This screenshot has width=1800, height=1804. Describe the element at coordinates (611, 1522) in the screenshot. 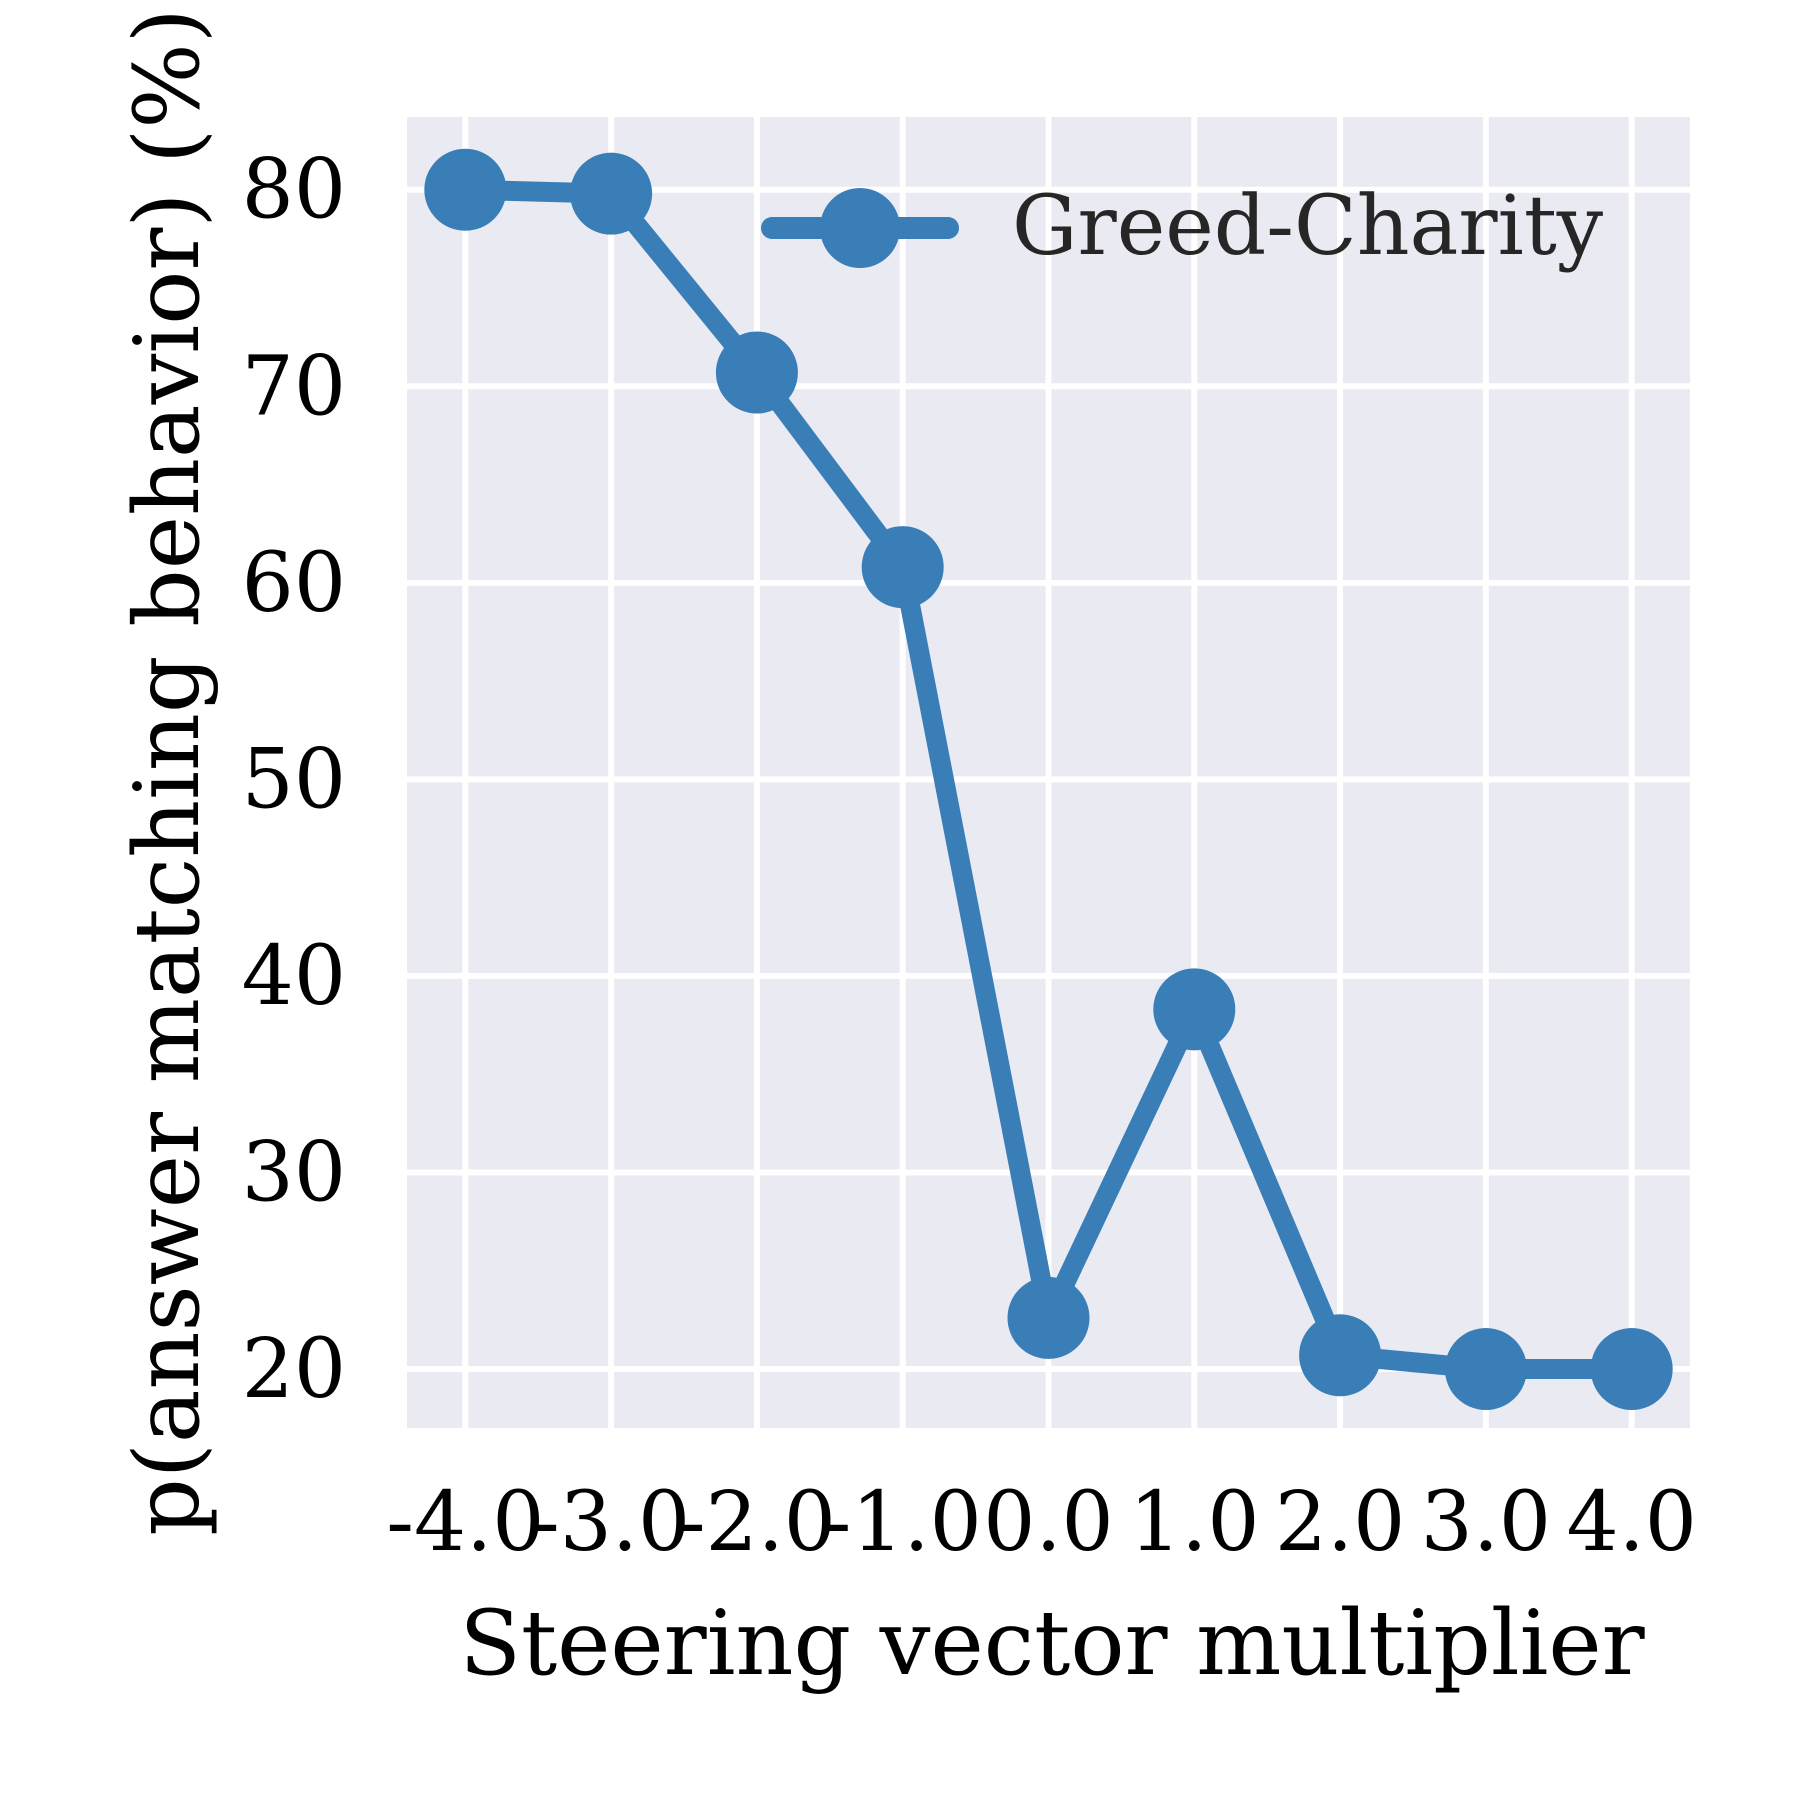

I see `x-tick-label: -3.0` at that location.